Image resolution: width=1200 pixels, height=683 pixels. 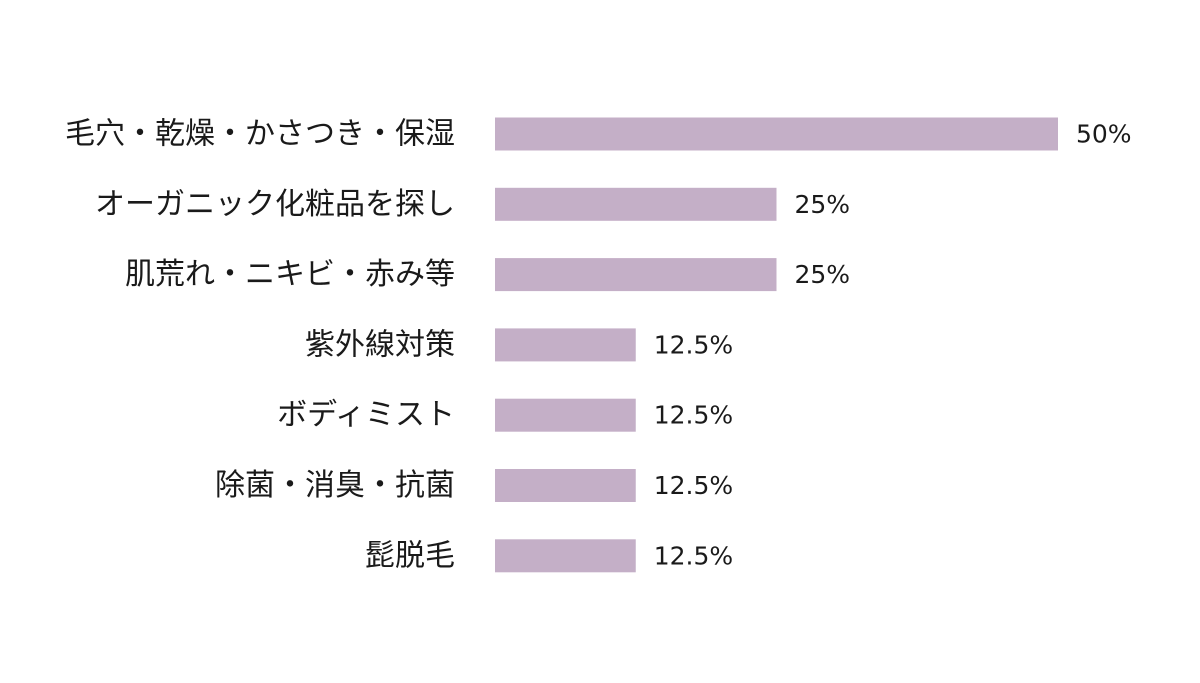 What do you see at coordinates (1104, 134) in the screenshot?
I see `value-label: 50%` at bounding box center [1104, 134].